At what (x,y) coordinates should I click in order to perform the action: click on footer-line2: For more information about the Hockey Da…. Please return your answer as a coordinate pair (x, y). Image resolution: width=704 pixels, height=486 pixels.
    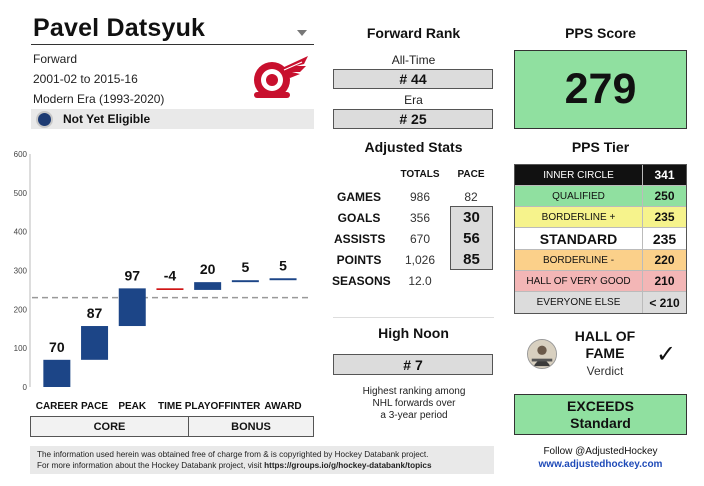
    Looking at the image, I should click on (265, 465).